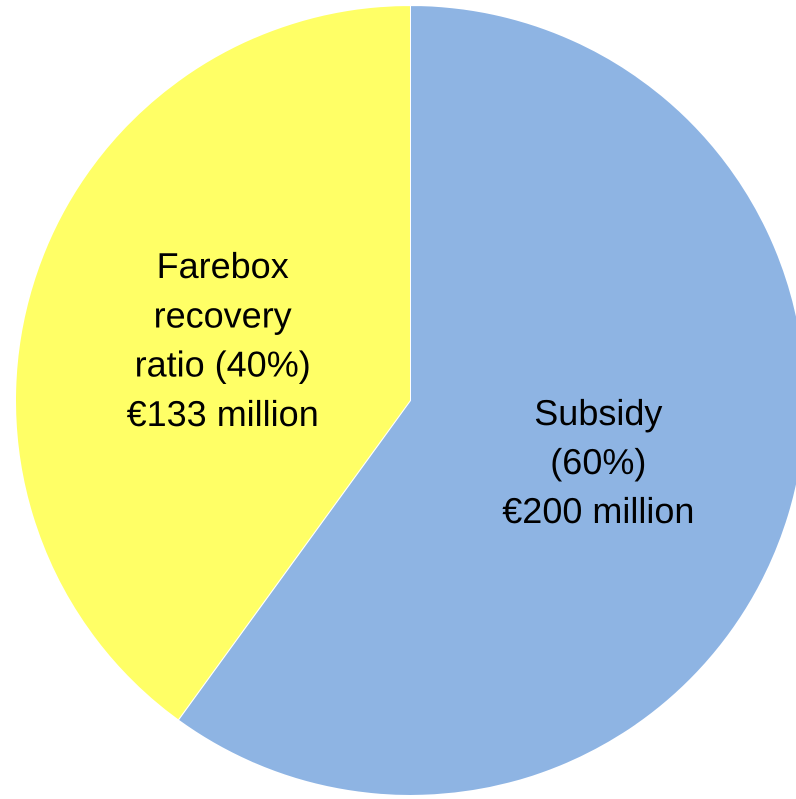 This screenshot has width=796, height=799. What do you see at coordinates (598, 462) in the screenshot?
I see `slice-label: Subsidy (60%) €200 million` at bounding box center [598, 462].